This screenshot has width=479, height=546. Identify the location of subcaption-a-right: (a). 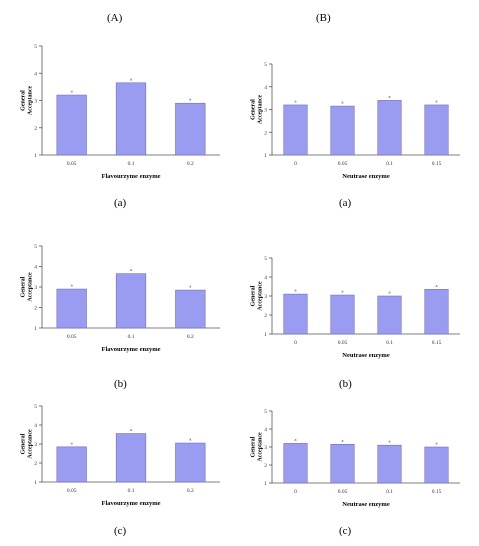
(345, 203).